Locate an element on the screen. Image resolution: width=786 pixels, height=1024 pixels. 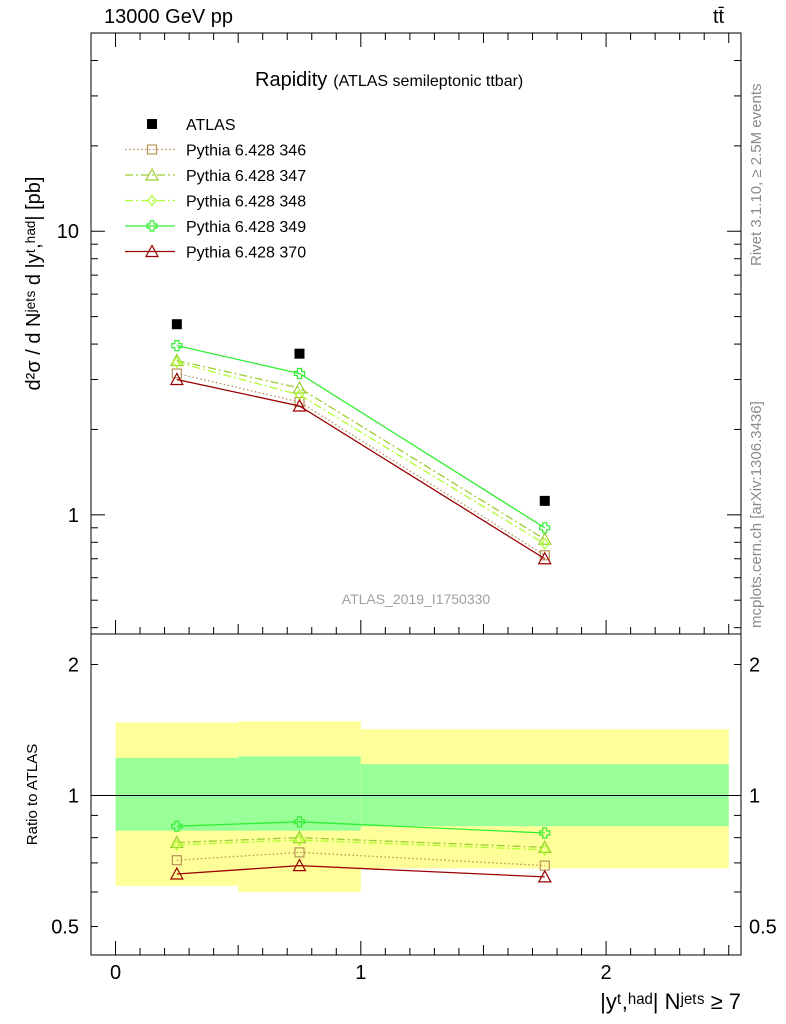
x-tick-label: 0 is located at coordinates (115, 973).